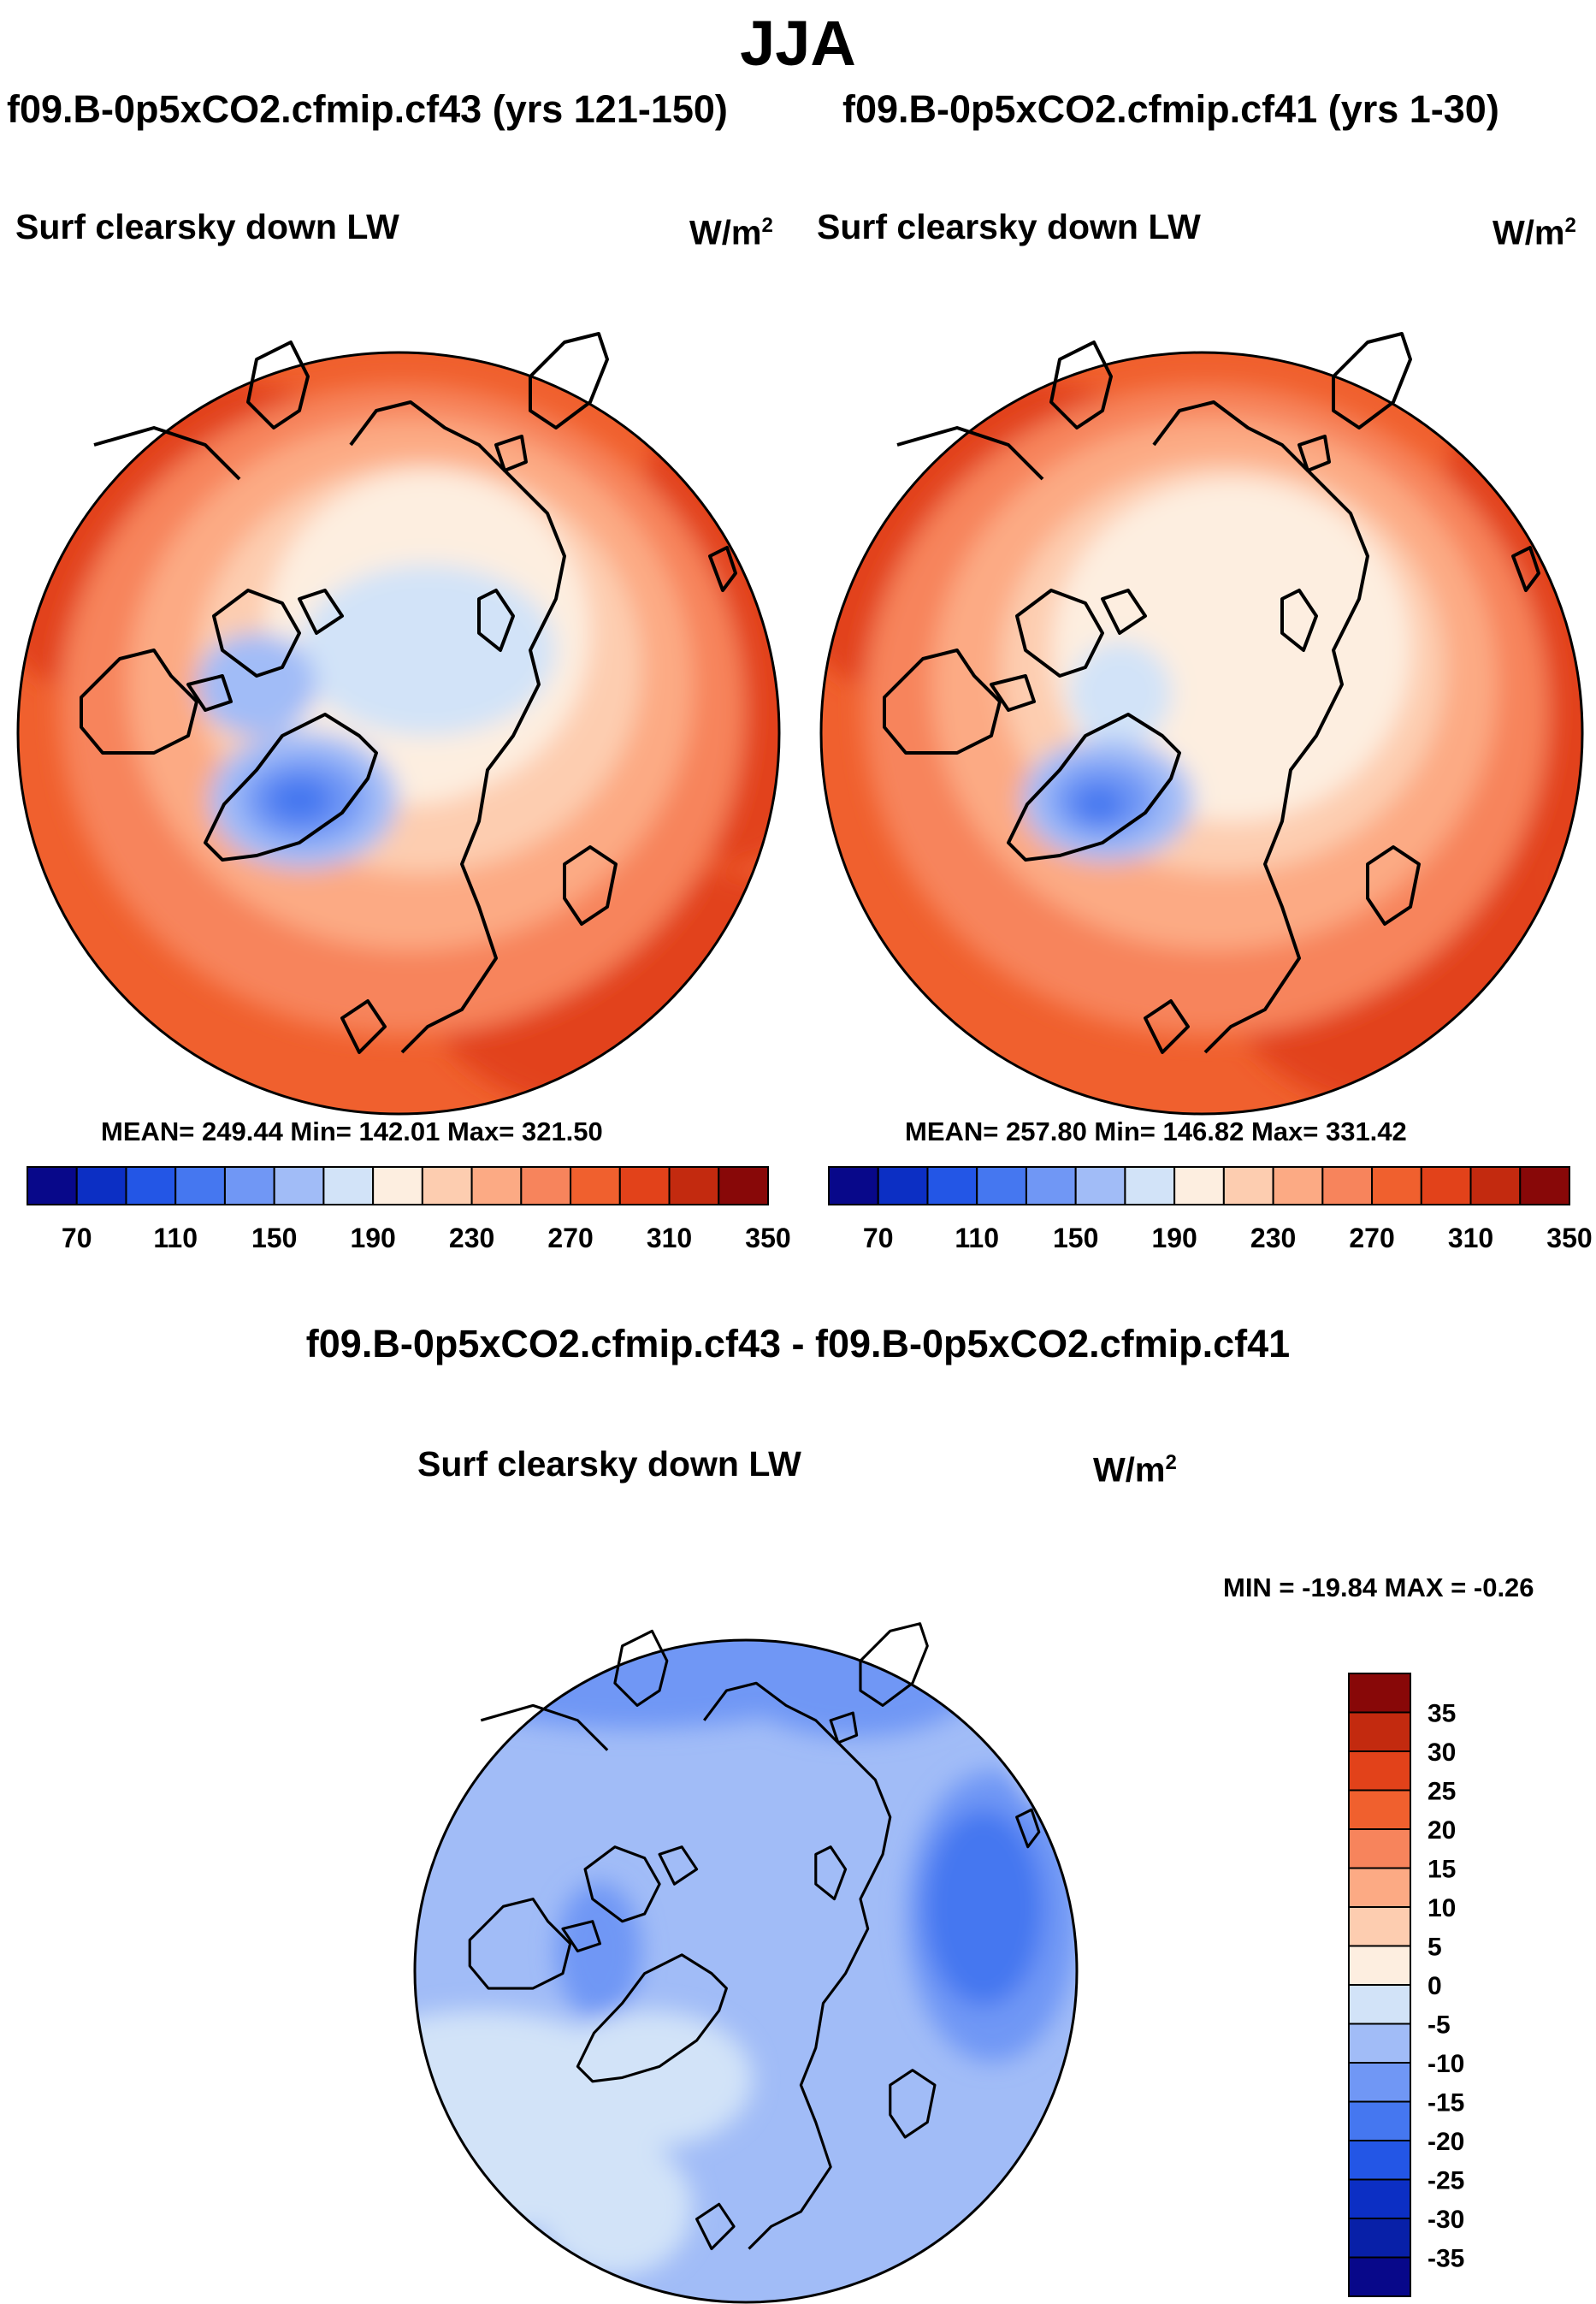 This screenshot has width=1596, height=2304. I want to click on left-case-title: f09.B-0p5xCO2.cfmip.cf43 (yrs 121-150), so click(367, 109).